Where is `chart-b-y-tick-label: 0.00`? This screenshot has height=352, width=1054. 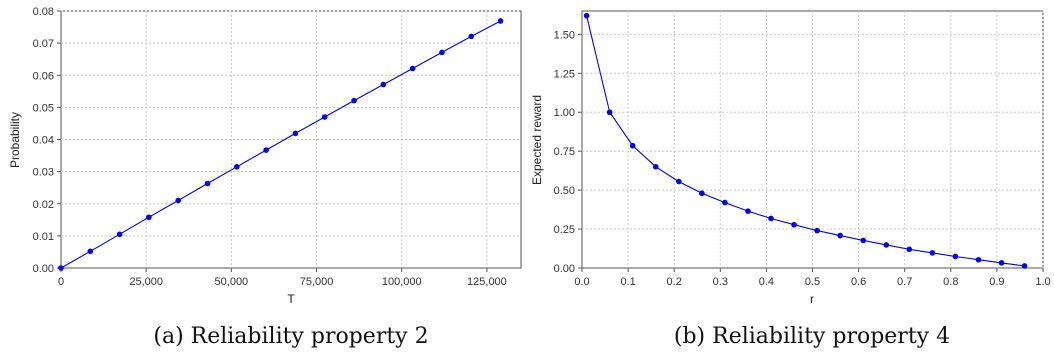
chart-b-y-tick-label: 0.00 is located at coordinates (564, 269).